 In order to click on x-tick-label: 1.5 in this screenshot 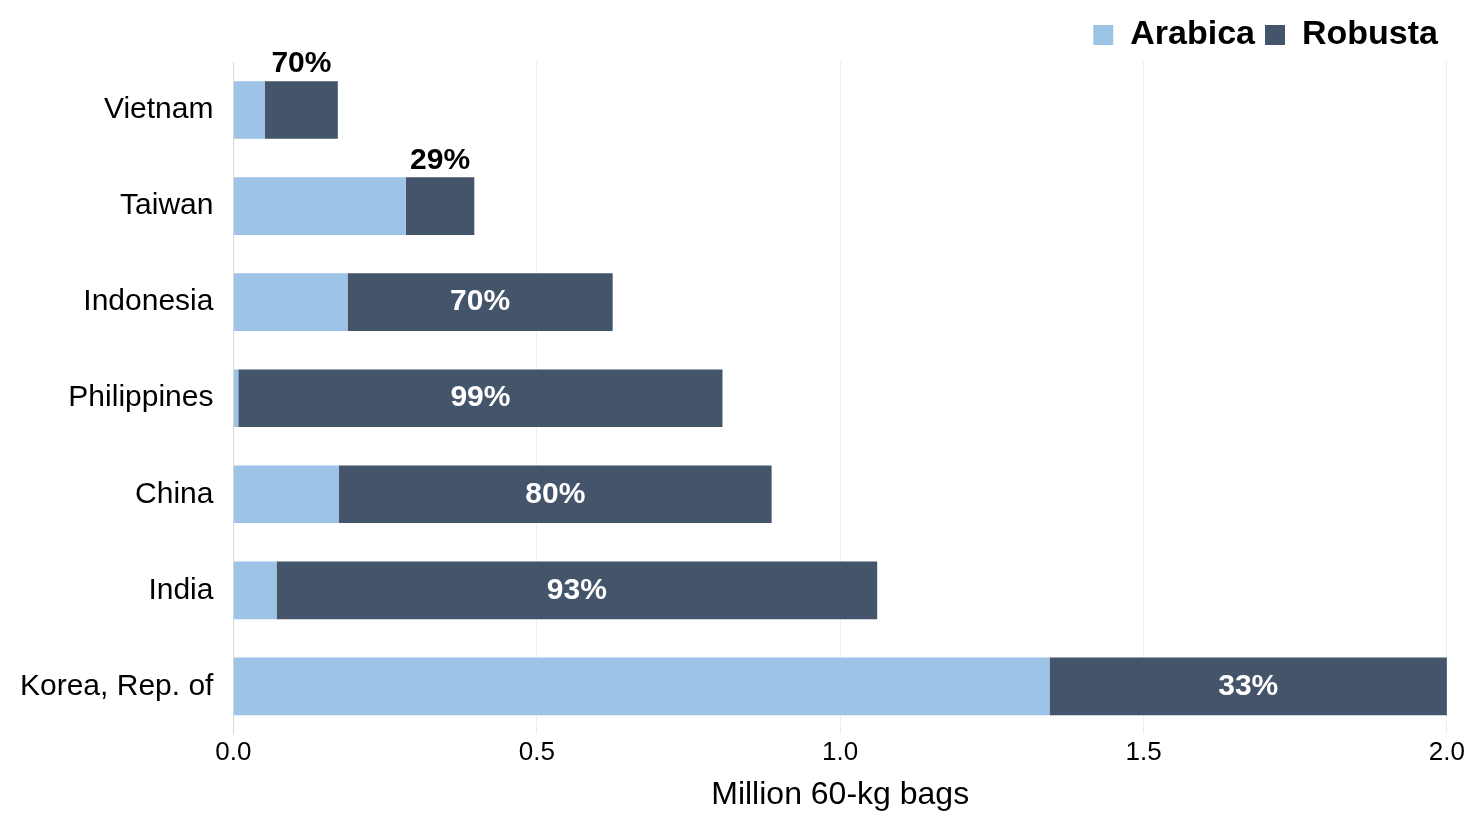, I will do `click(1143, 751)`.